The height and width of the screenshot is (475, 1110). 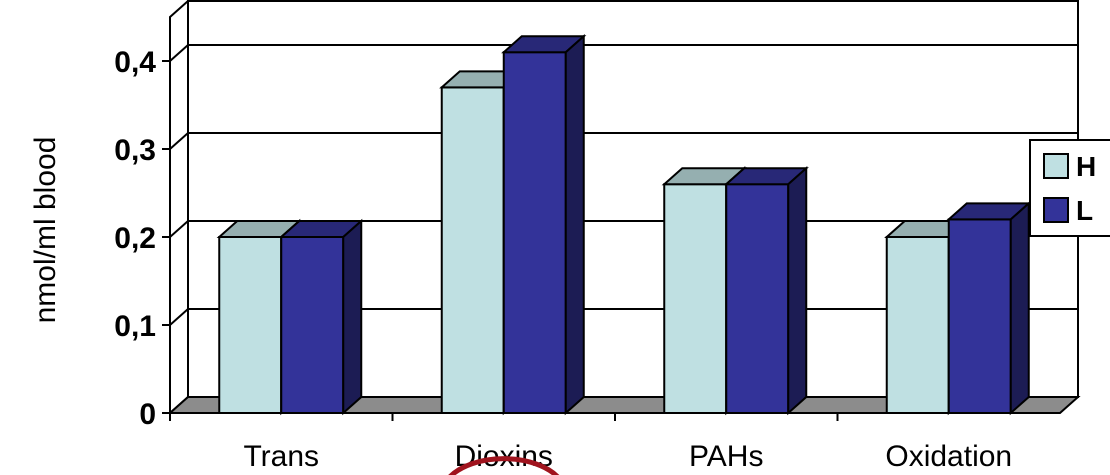 I want to click on y-axis-title: nmol/ml blood, so click(x=45, y=230).